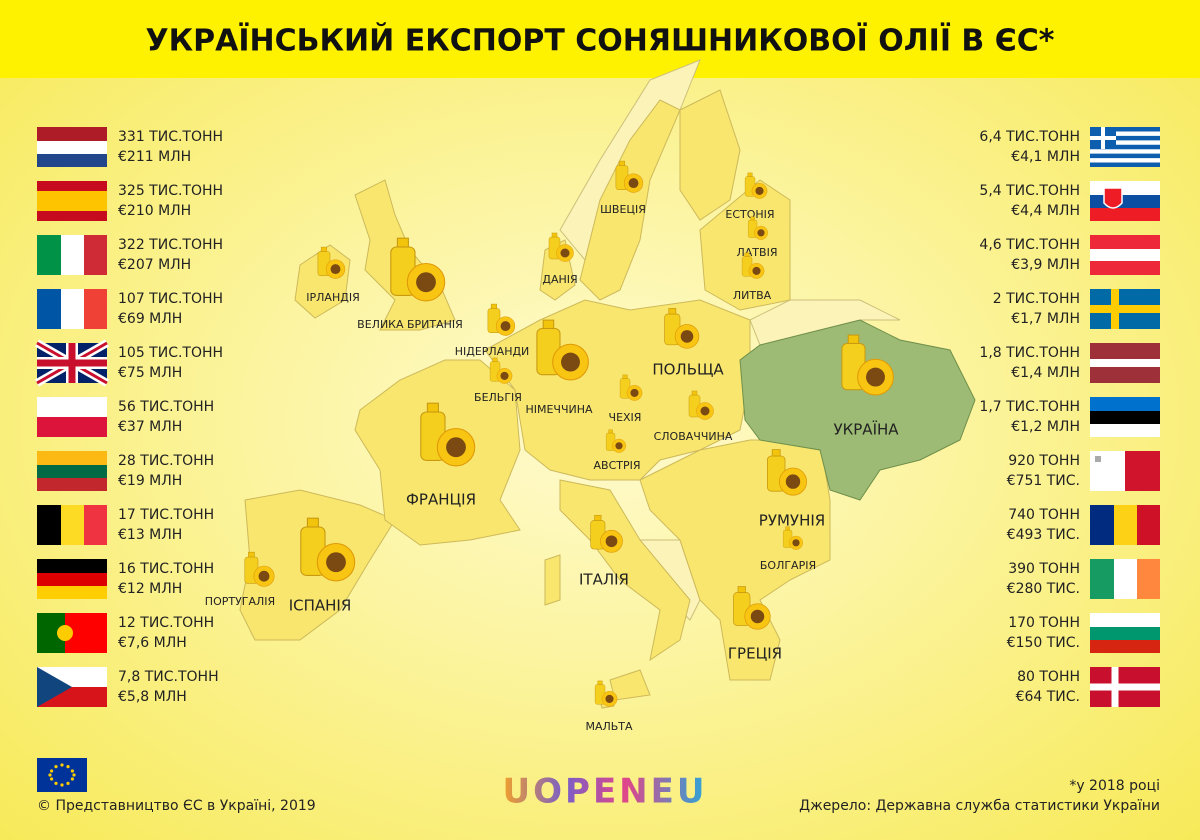 This screenshot has height=840, width=1200. Describe the element at coordinates (1125, 471) in the screenshot. I see `flag-malta` at that location.